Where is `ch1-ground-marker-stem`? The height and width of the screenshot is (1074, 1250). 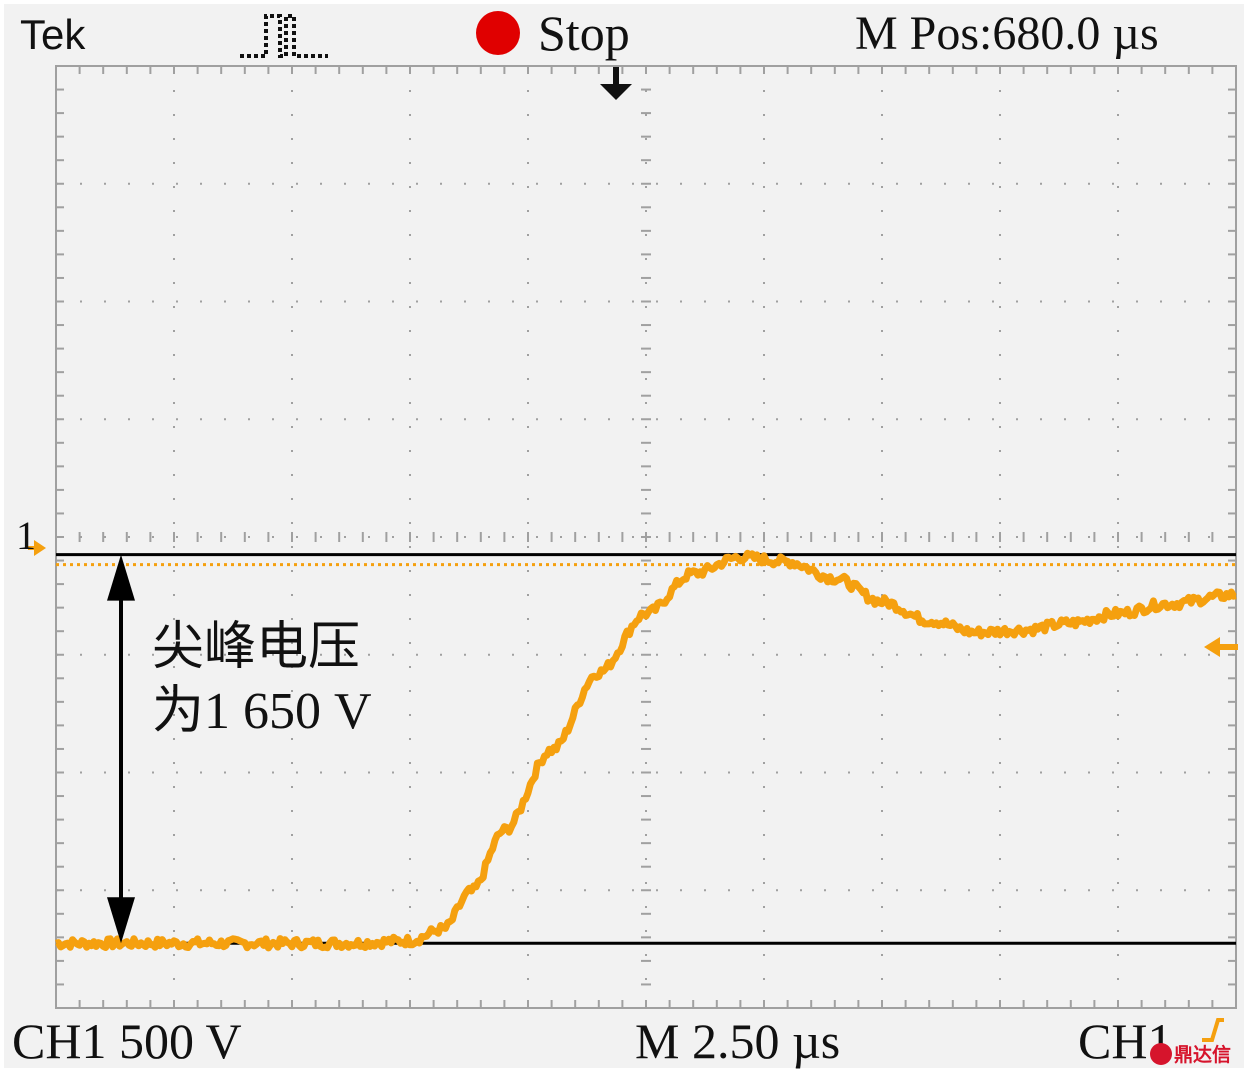
ch1-ground-marker-stem is located at coordinates (32, 548).